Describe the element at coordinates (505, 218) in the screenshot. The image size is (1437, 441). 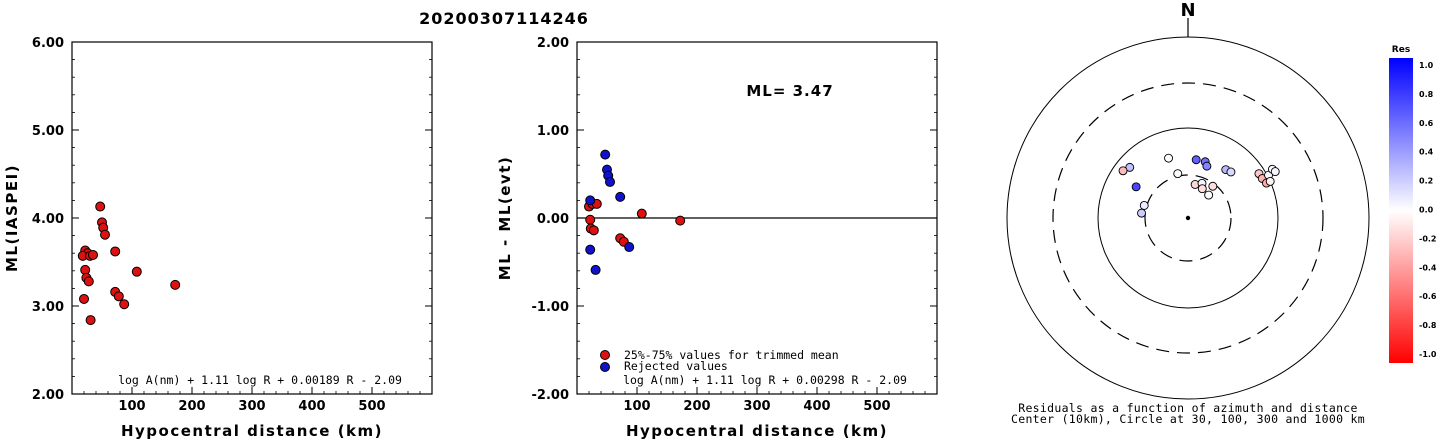
I see `chart2-ylabel: ML - ML(evt)` at that location.